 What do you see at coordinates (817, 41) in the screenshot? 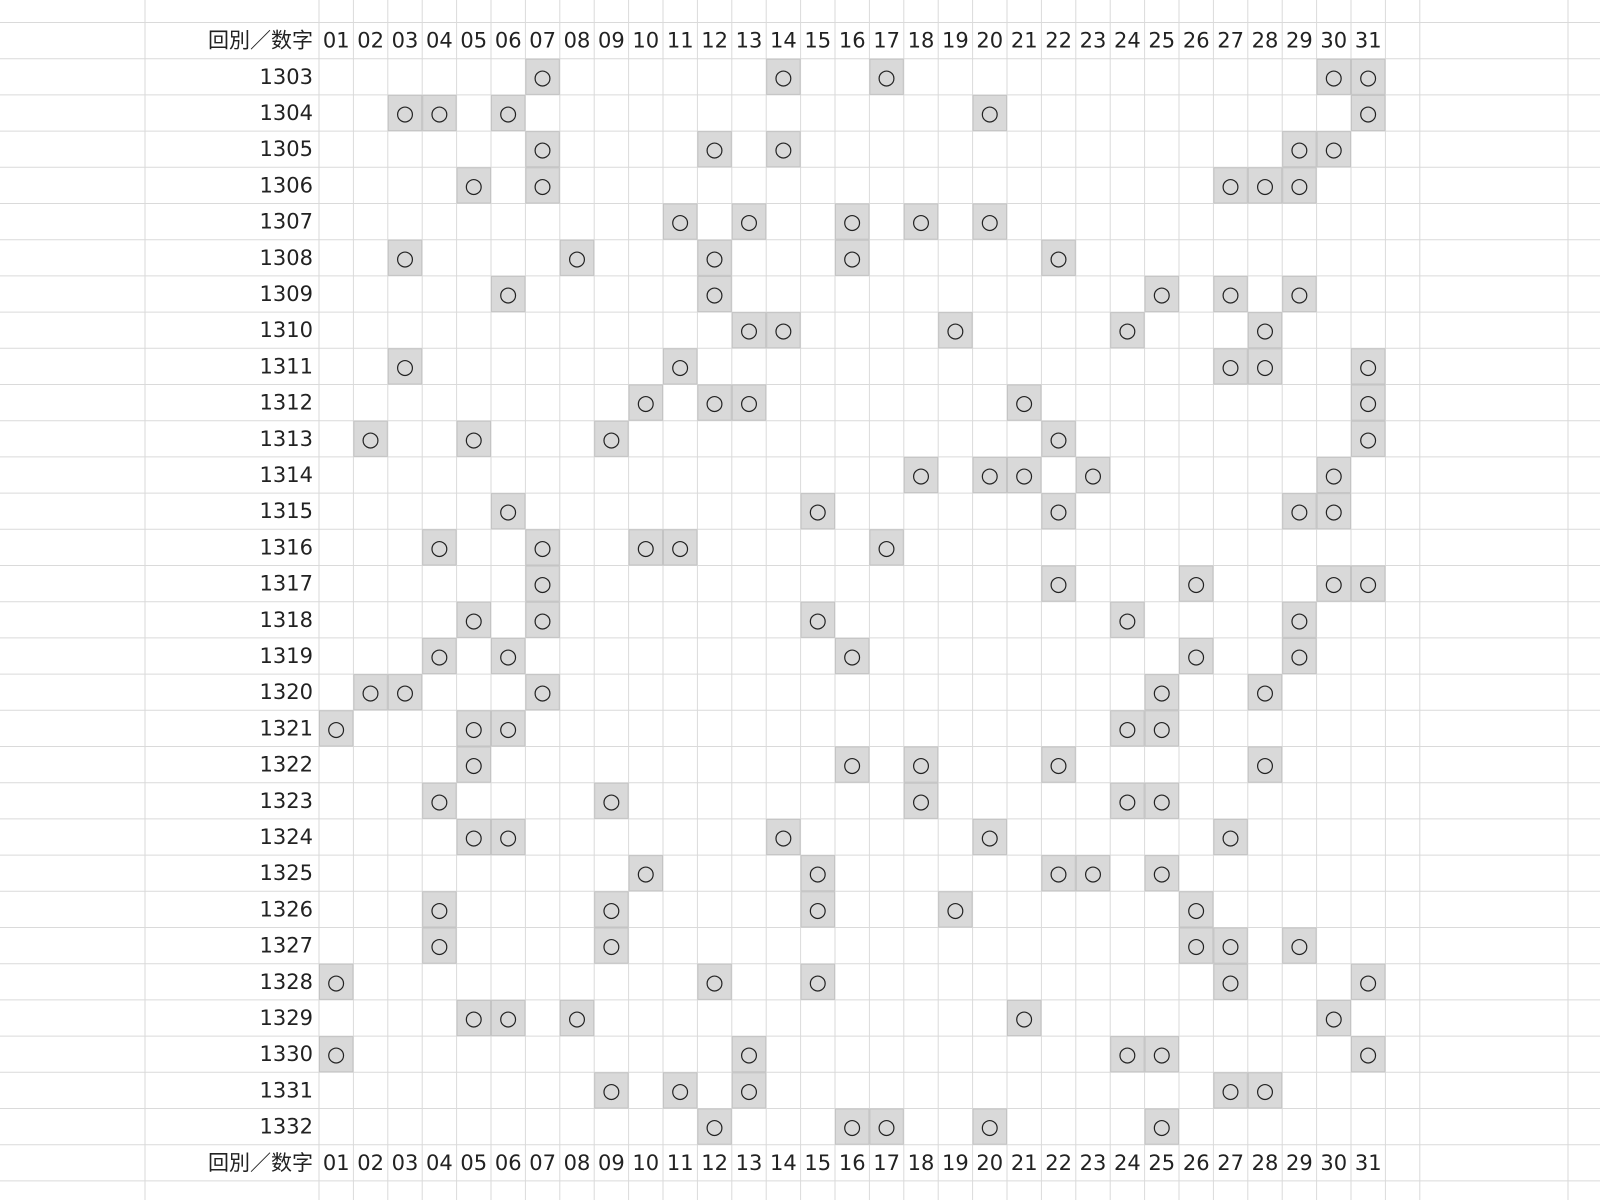
I see `column-label: 15` at bounding box center [817, 41].